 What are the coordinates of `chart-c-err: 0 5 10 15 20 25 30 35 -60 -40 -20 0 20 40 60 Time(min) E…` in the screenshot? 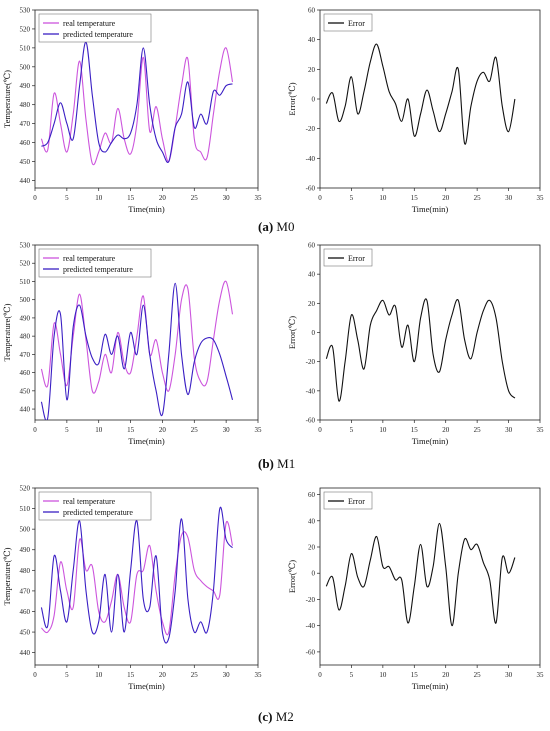 It's located at (416, 589).